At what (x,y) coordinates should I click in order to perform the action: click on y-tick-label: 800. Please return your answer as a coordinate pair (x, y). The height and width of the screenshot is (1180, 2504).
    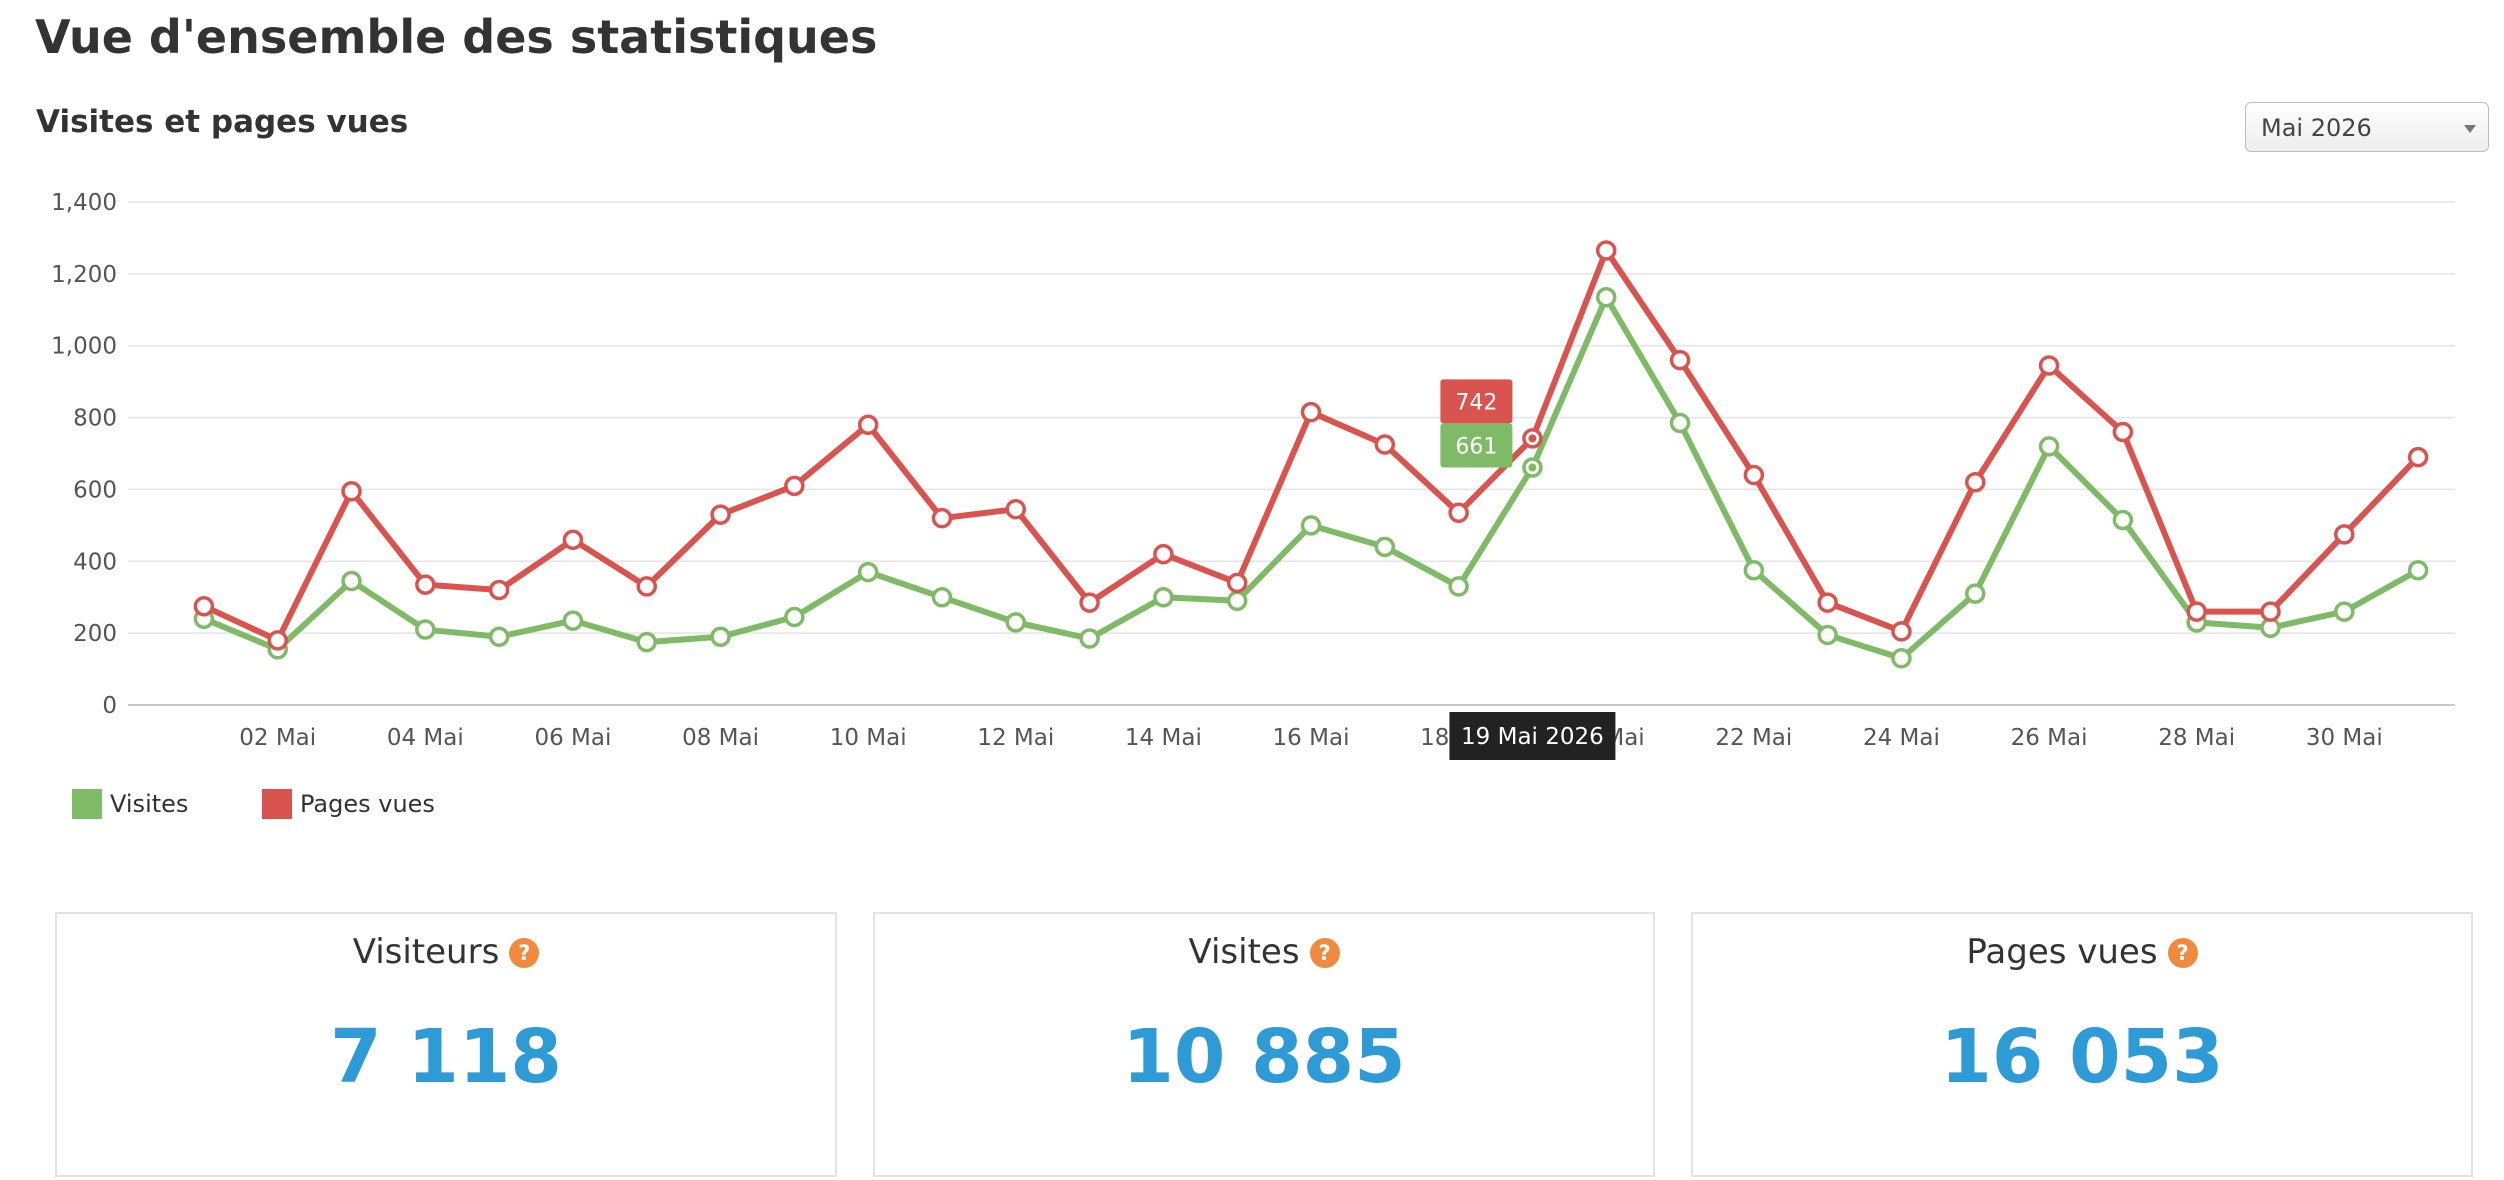
    Looking at the image, I should click on (95, 419).